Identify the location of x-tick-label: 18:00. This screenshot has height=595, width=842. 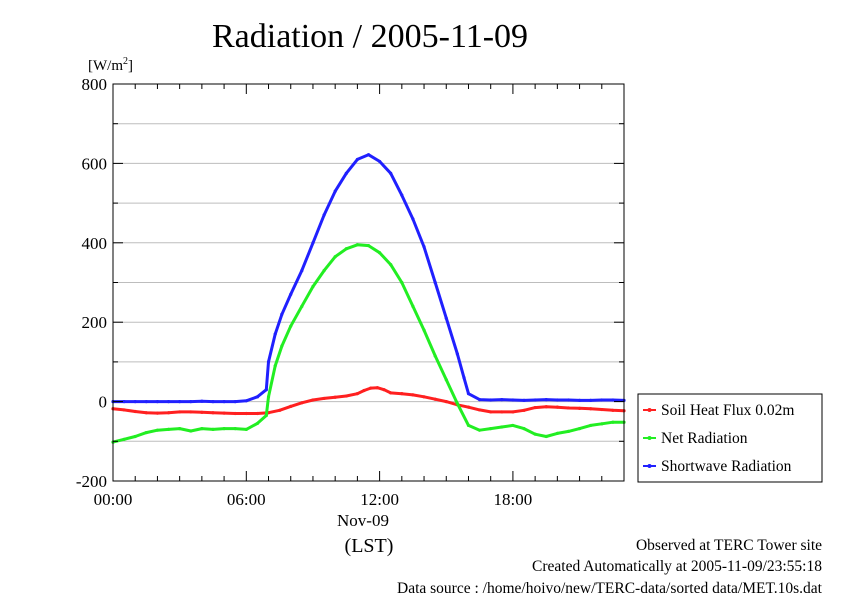
(513, 499).